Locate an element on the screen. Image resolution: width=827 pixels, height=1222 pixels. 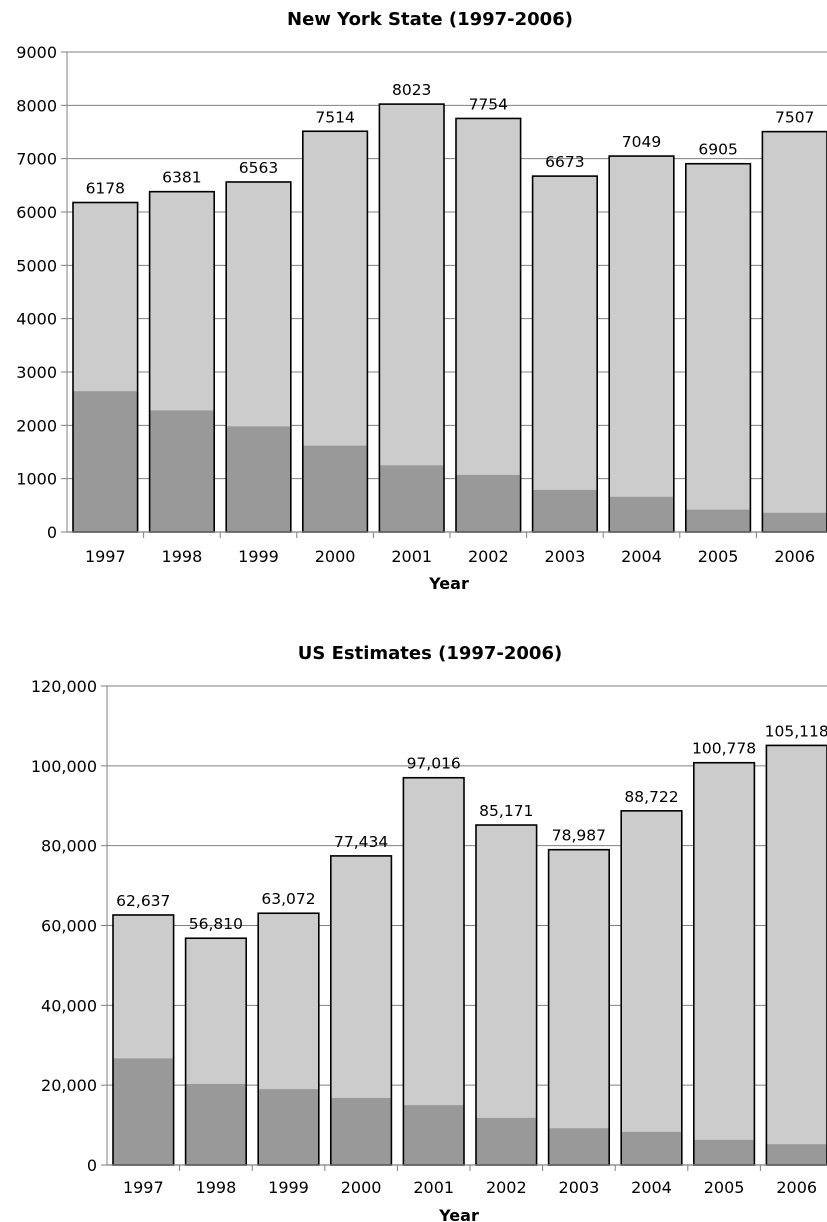
chart2-xtick-label: 2002 is located at coordinates (506, 1187).